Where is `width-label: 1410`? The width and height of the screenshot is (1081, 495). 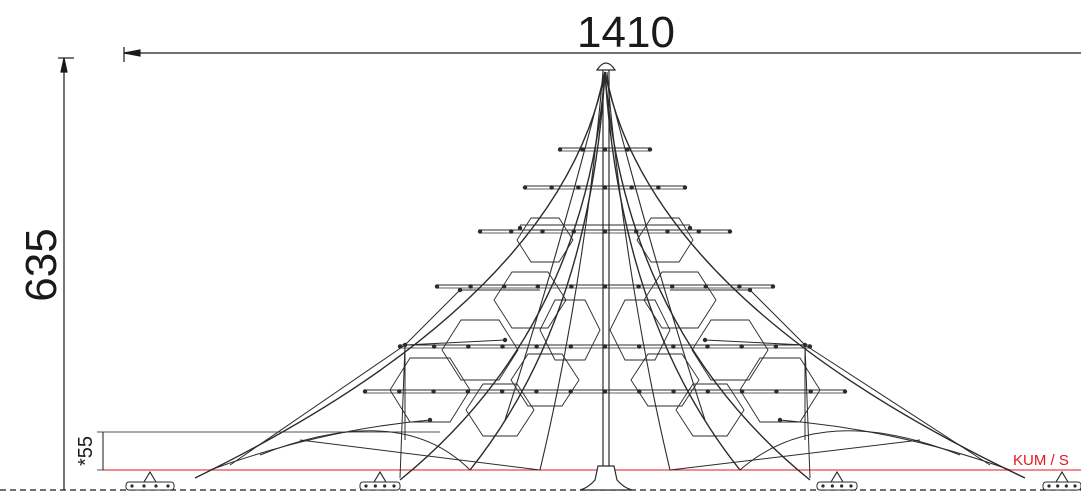 width-label: 1410 is located at coordinates (626, 32).